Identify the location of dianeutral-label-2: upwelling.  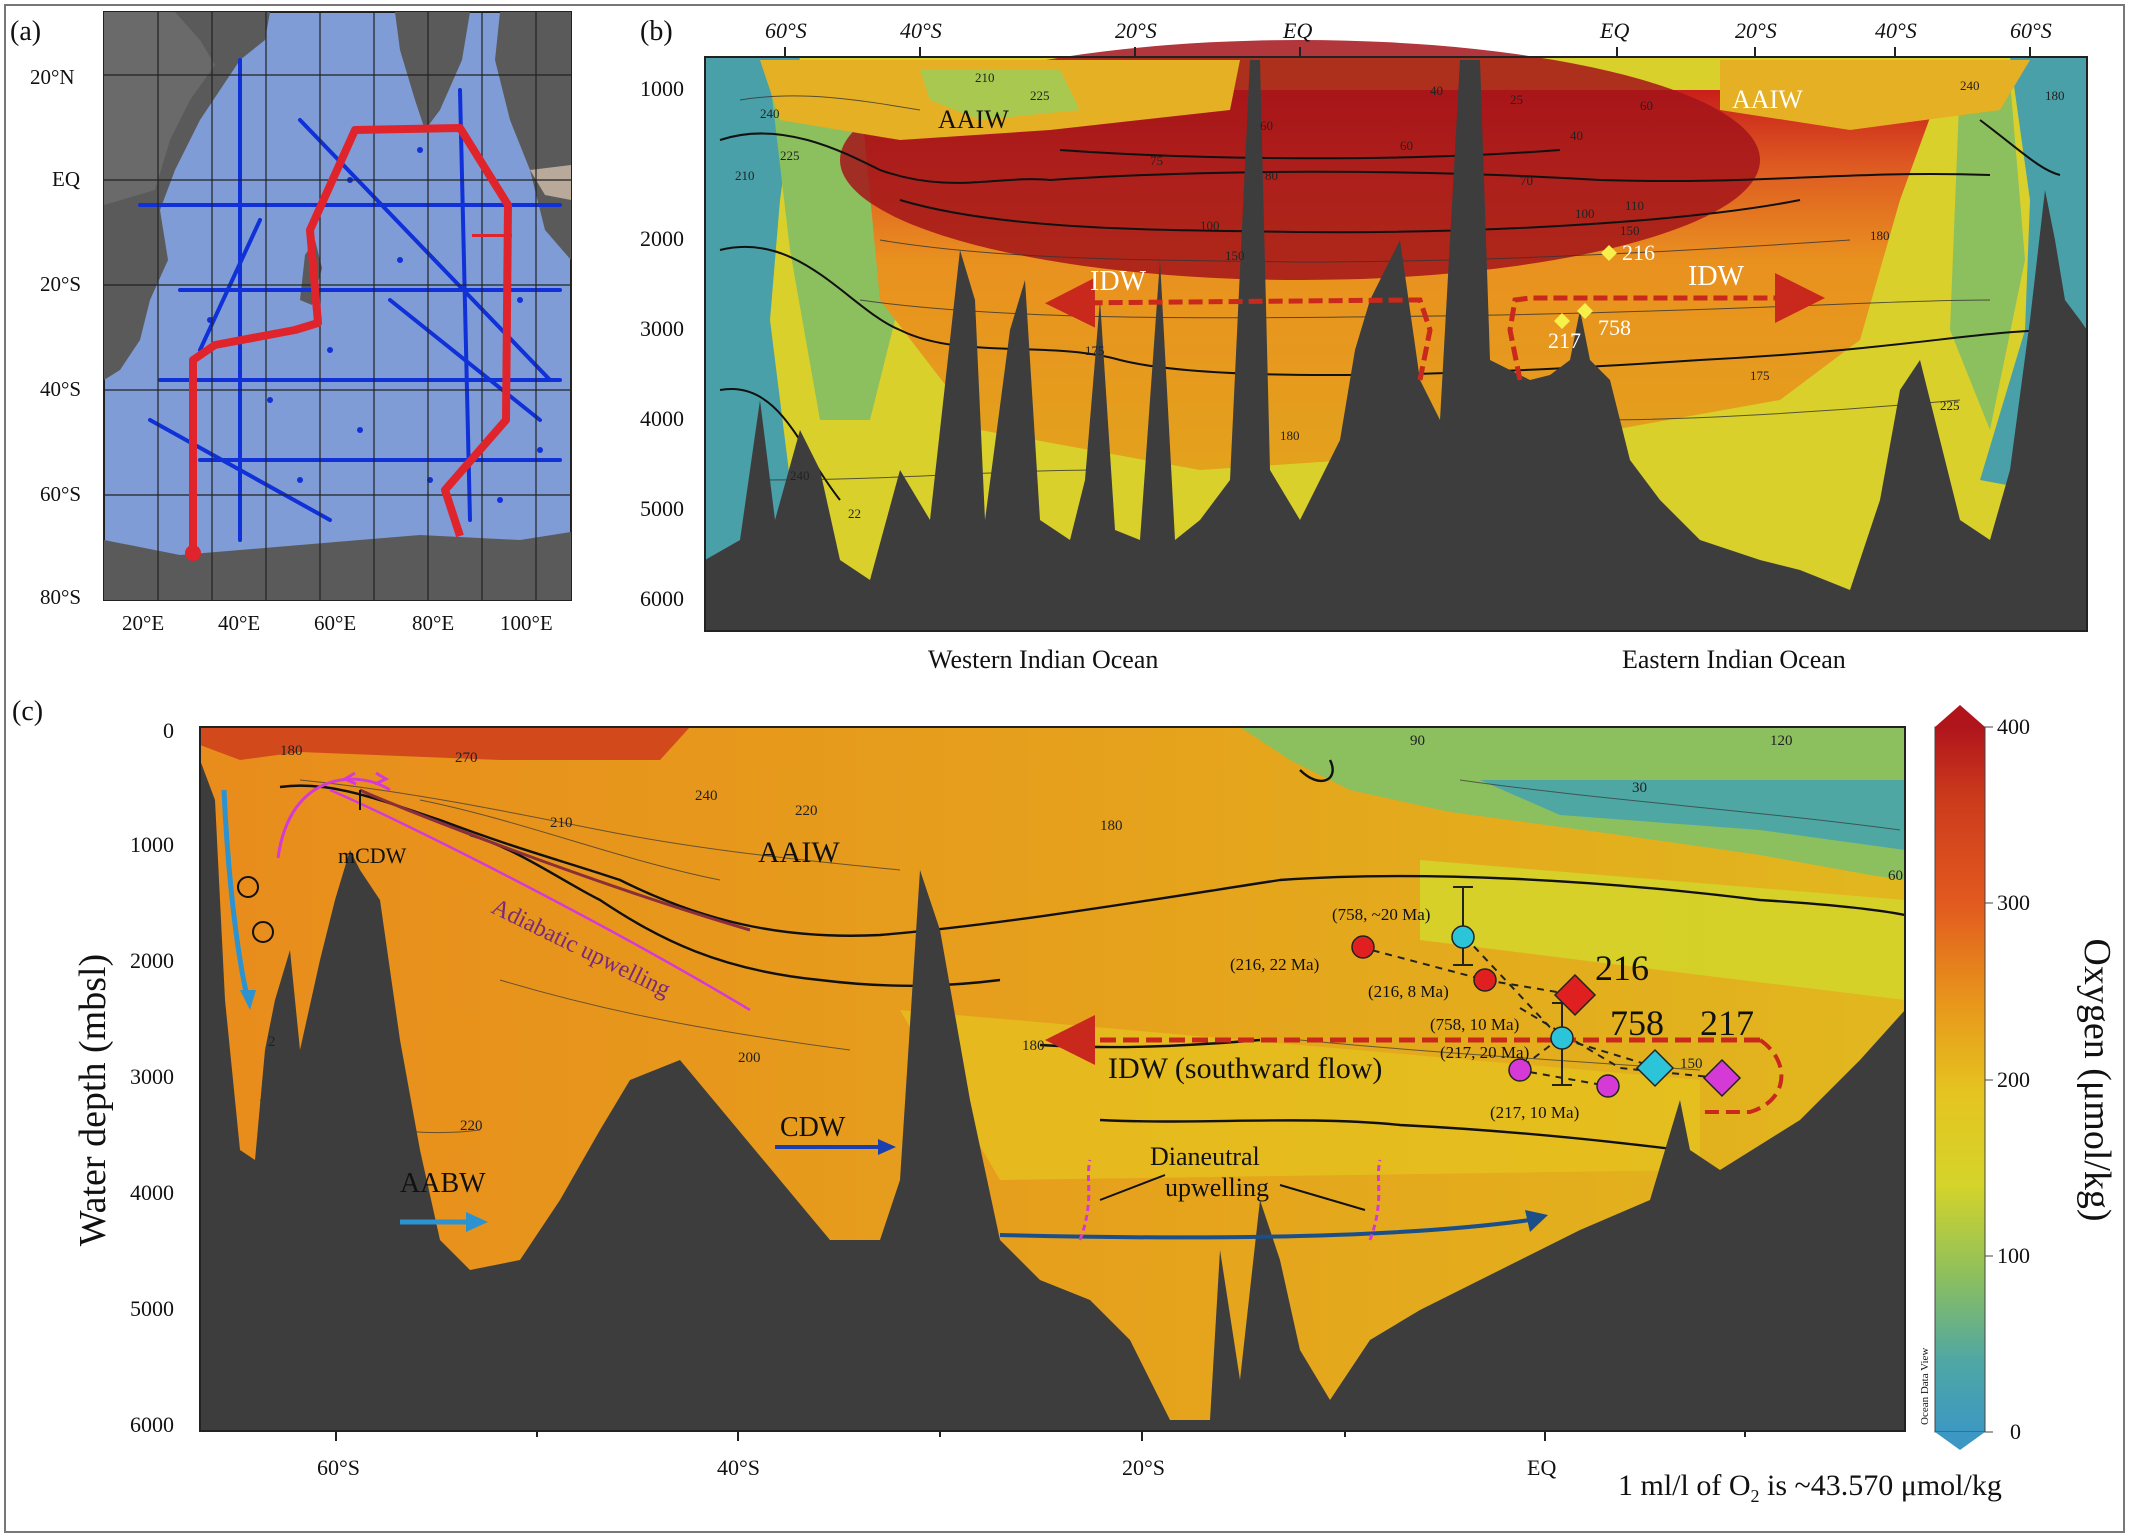
(1217, 1187).